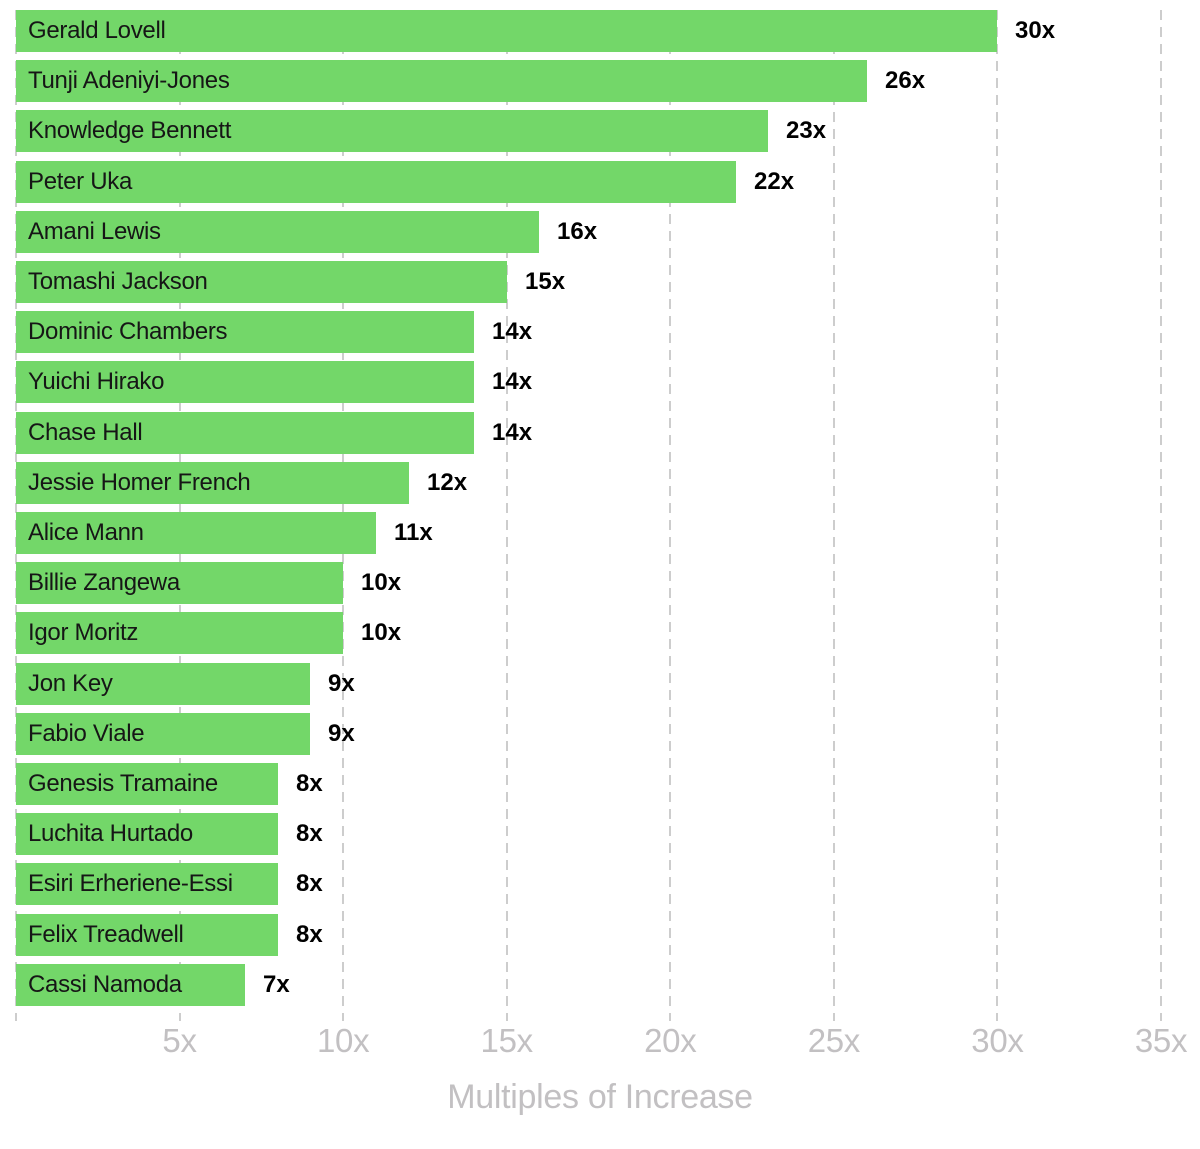 The image size is (1200, 1149). What do you see at coordinates (130, 883) in the screenshot?
I see `artist-name-label: Esiri Erheriene-Essi` at bounding box center [130, 883].